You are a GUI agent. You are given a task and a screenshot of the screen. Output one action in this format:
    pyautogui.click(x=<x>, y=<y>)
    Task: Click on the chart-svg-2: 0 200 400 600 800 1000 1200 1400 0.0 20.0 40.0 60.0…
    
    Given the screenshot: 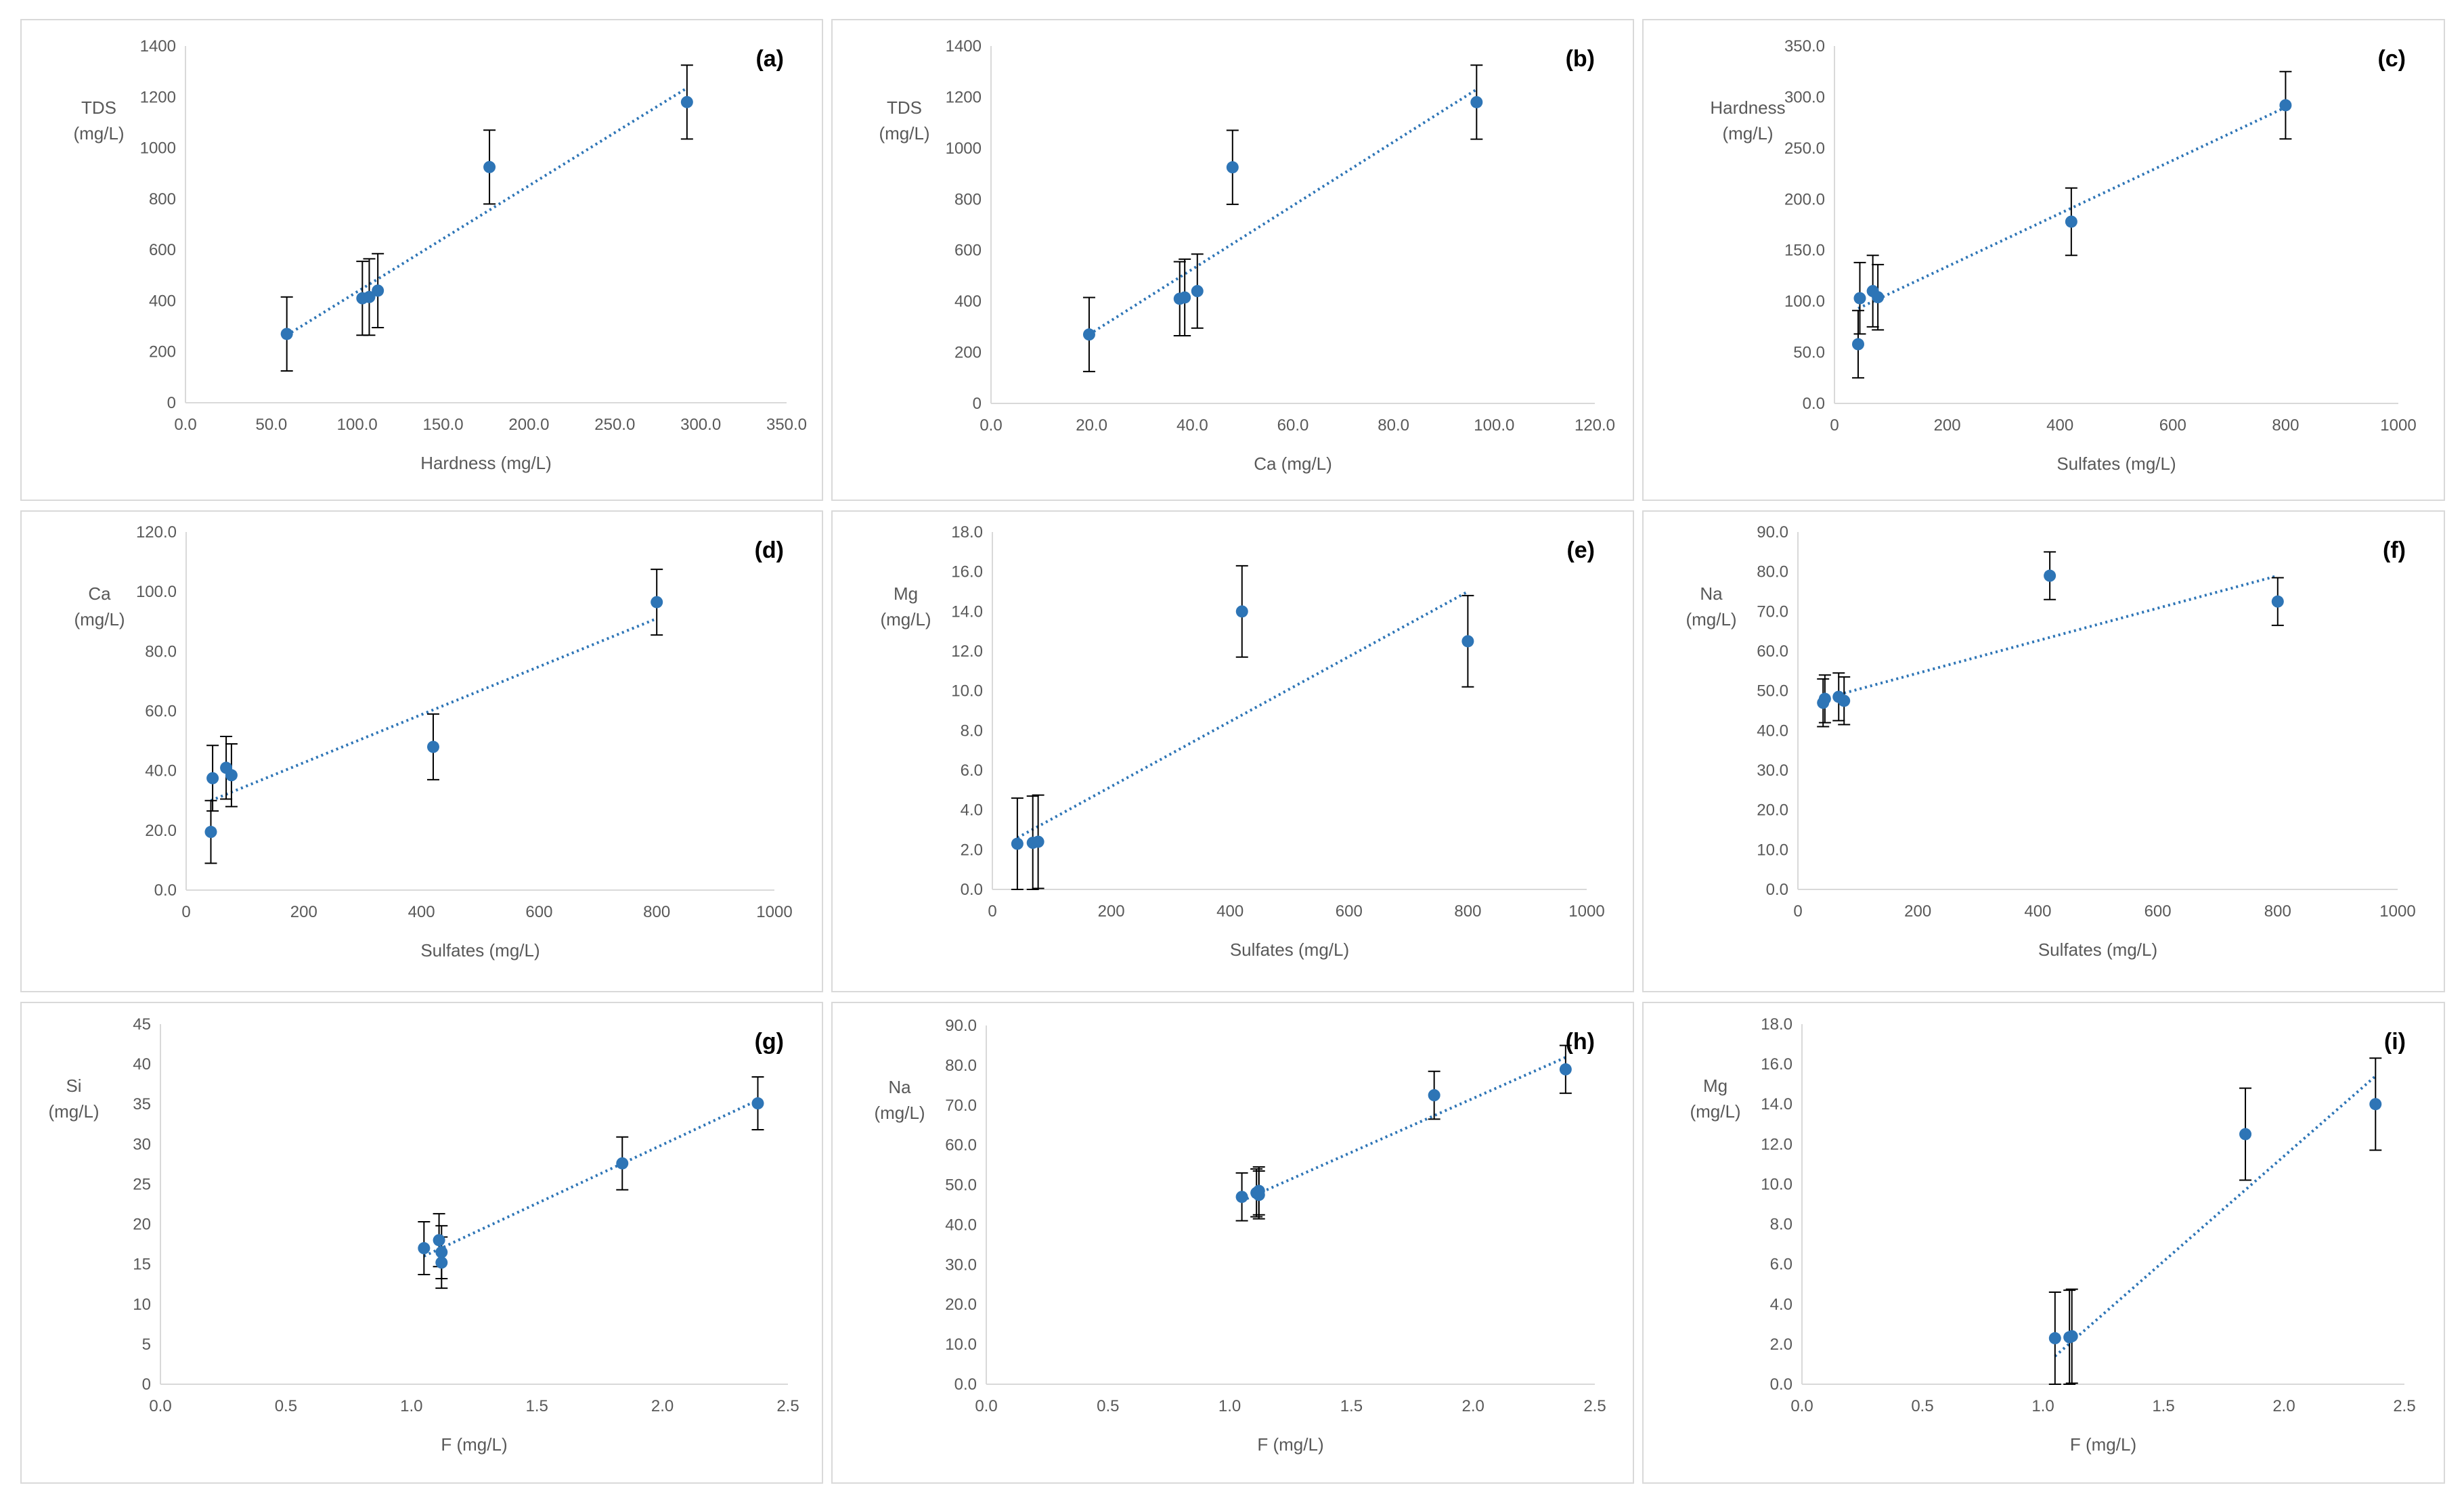 What is the action you would take?
    pyautogui.click(x=1247, y=255)
    